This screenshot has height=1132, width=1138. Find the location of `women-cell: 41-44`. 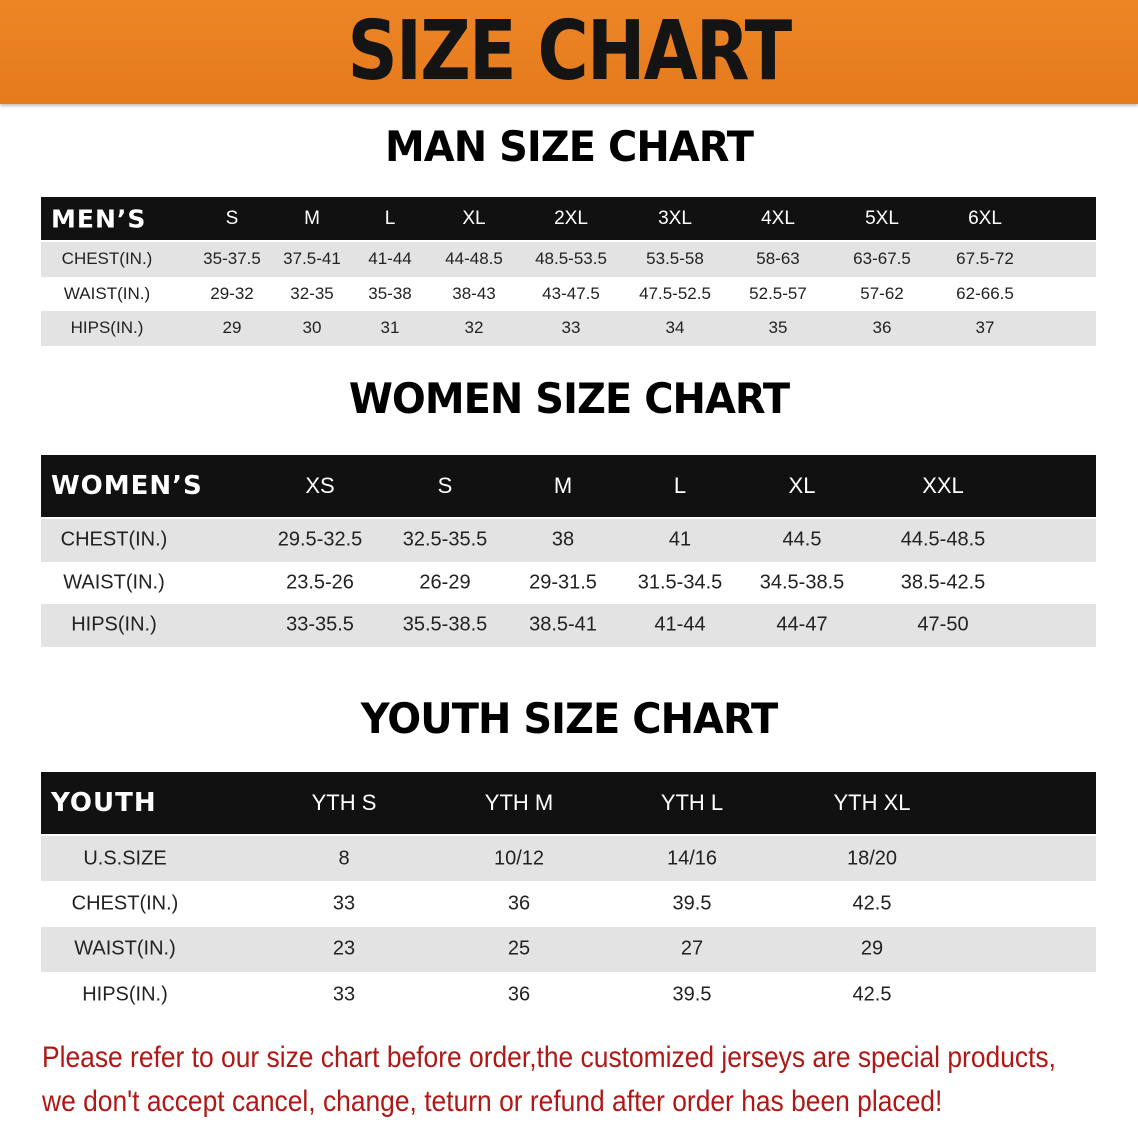

women-cell: 41-44 is located at coordinates (680, 624).